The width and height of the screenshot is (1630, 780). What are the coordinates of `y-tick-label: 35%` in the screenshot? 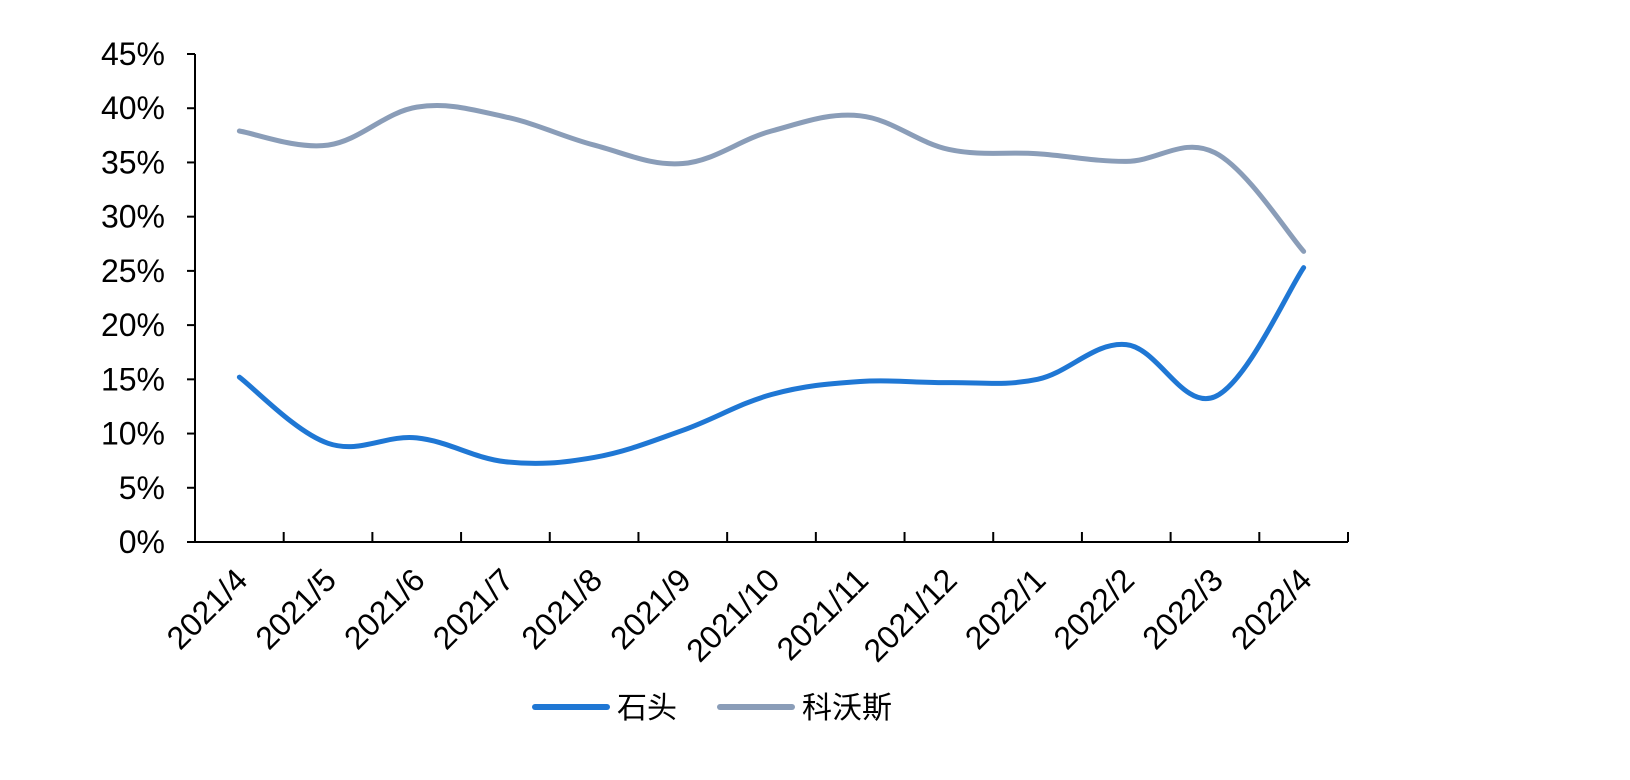 It's located at (133, 162).